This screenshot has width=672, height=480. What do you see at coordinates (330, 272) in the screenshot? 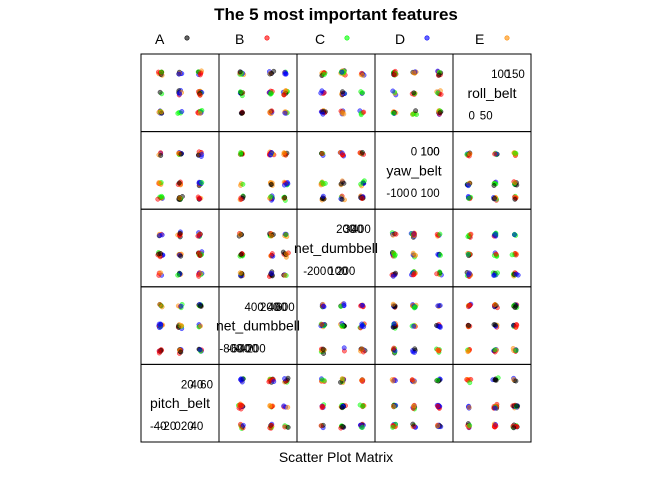
I see `tick-a-2-1: 0` at bounding box center [330, 272].